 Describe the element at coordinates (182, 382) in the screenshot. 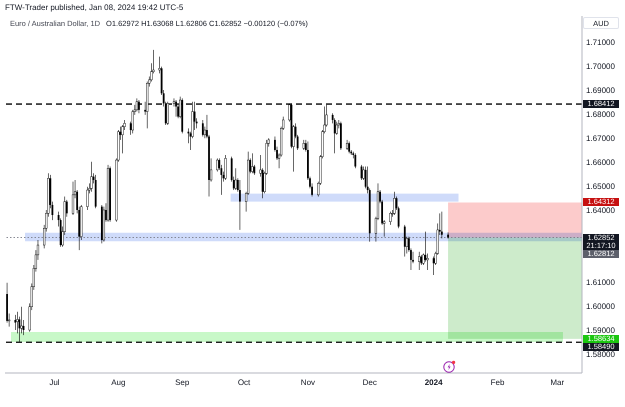

I see `x-tick-label: Sep` at that location.